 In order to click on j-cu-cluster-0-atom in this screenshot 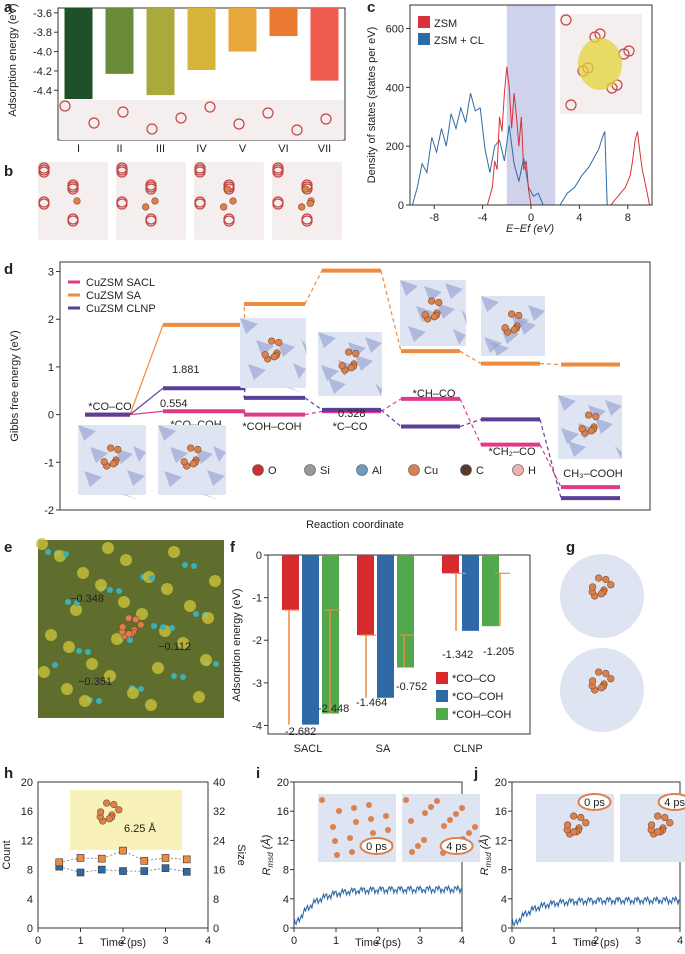, I will do `click(568, 825)`.